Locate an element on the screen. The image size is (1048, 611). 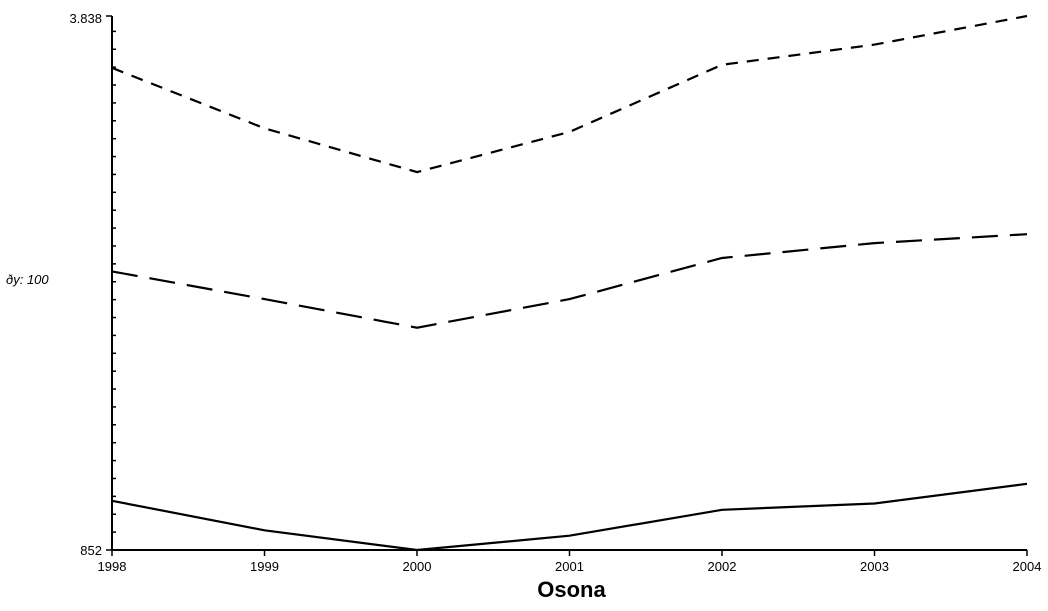
x-tick-label: 2004 is located at coordinates (1027, 566).